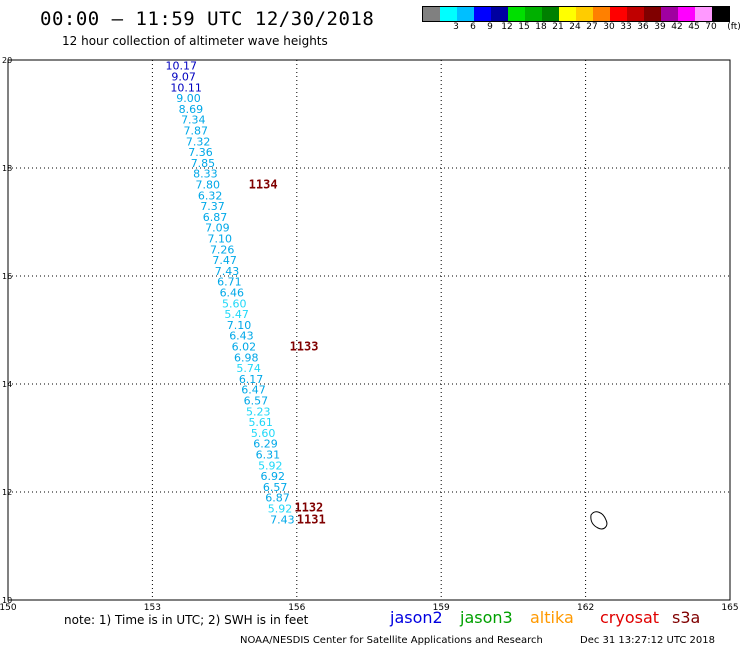  What do you see at coordinates (198, 141) in the screenshot?
I see `wave-height-label: 7.32` at bounding box center [198, 141].